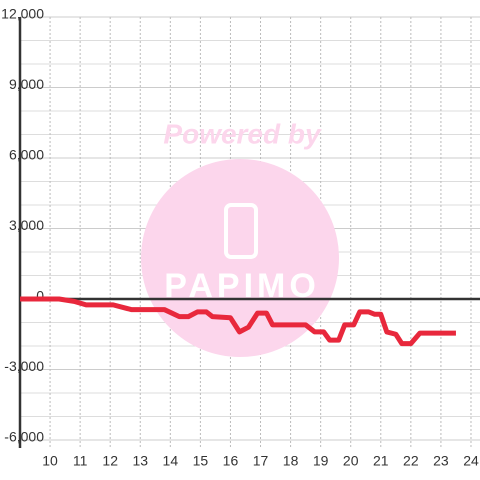 This screenshot has height=480, width=480. I want to click on x-tick-label: 21, so click(381, 461).